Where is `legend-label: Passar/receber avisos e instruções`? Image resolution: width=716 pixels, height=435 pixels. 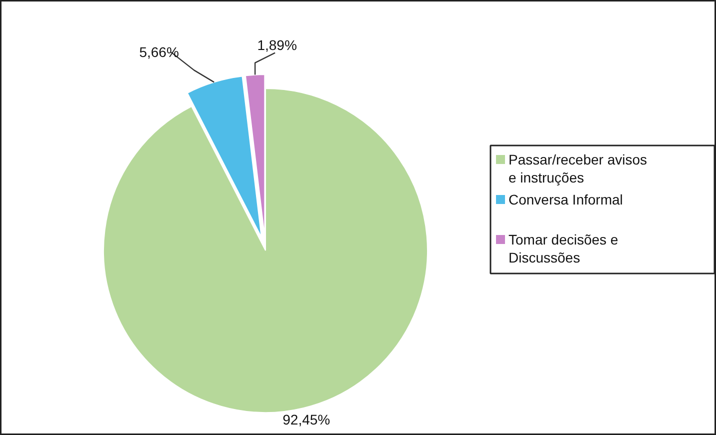 legend-label: Passar/receber avisos e instruções is located at coordinates (578, 169).